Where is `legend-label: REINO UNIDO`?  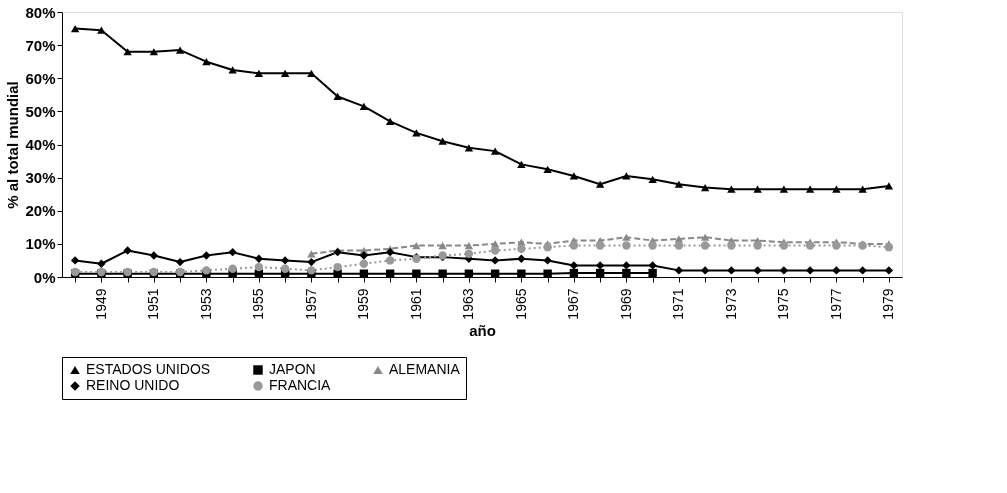 legend-label: REINO UNIDO is located at coordinates (133, 385).